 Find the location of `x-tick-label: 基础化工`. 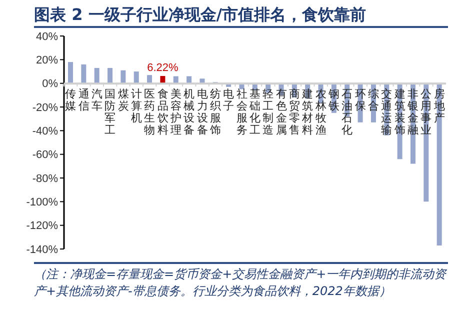

x-tick-label: 基础化工 is located at coordinates (254, 112).